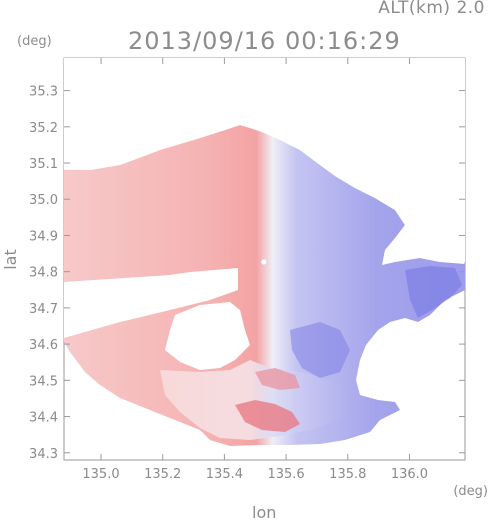  I want to click on y-tick-label: 34.3, so click(43, 454).